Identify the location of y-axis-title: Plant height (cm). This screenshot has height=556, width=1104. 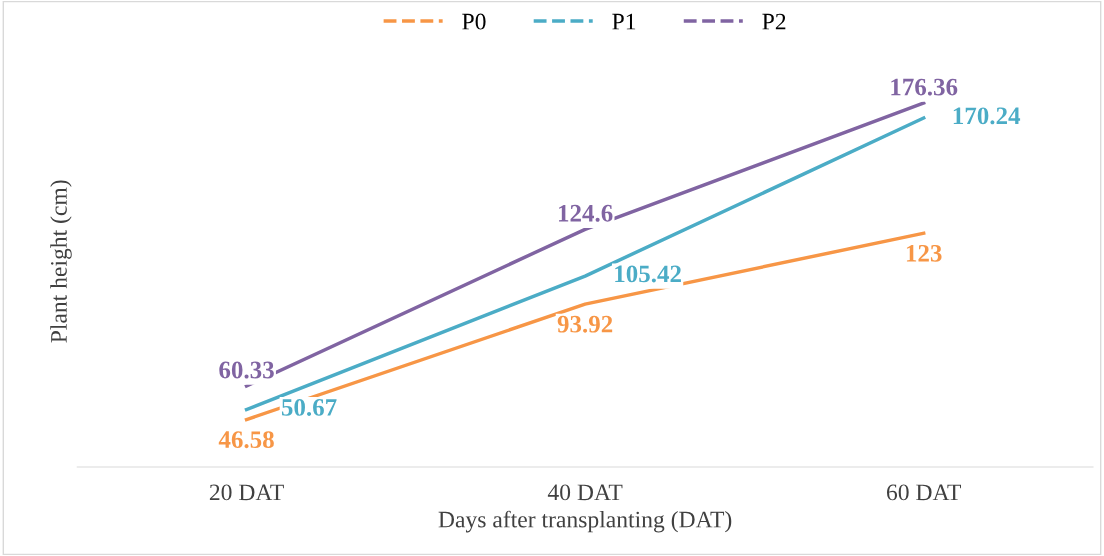
(61, 261).